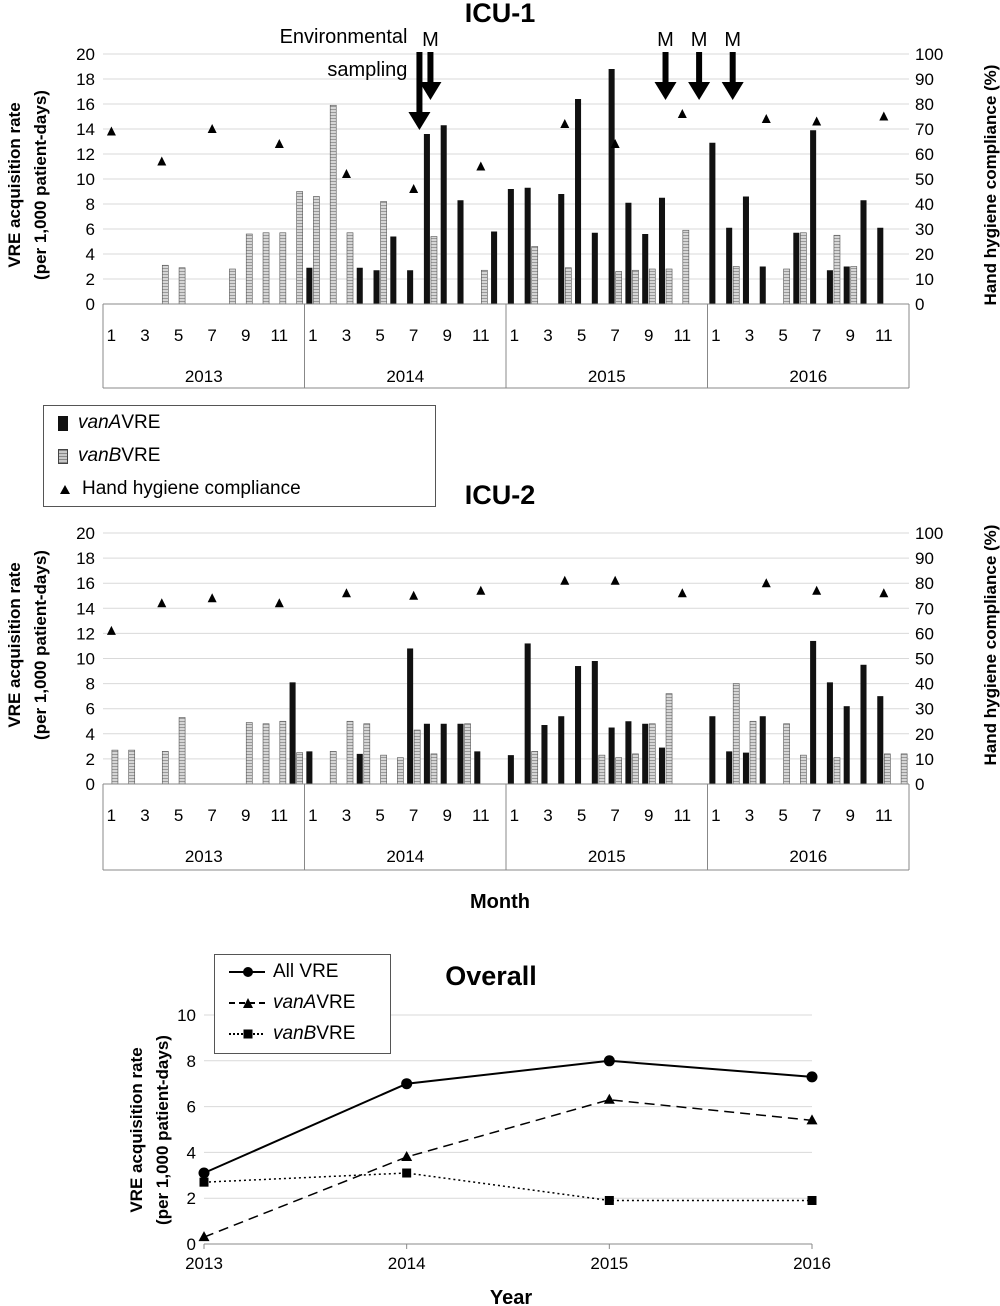 The width and height of the screenshot is (1000, 1306). Describe the element at coordinates (430, 40) in the screenshot. I see `m-label: M` at that location.